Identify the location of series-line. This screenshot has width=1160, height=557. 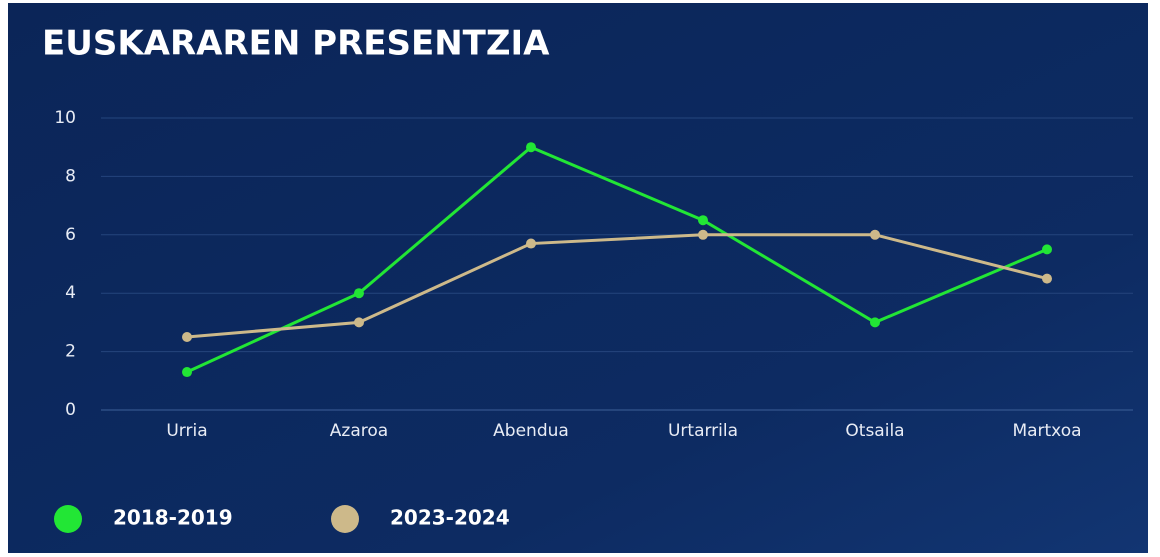
(617, 286).